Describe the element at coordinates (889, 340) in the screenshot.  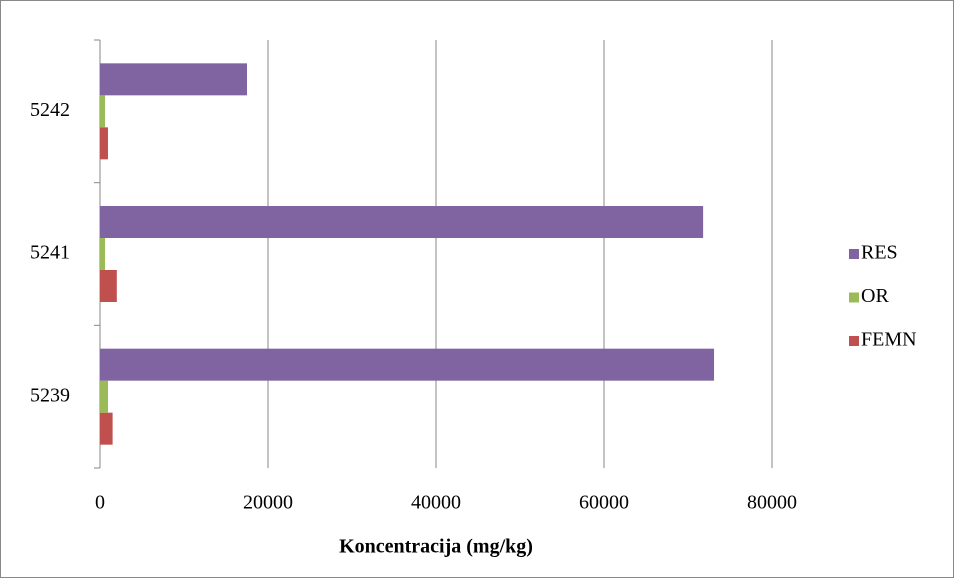
I see `legend-label: FEMN` at that location.